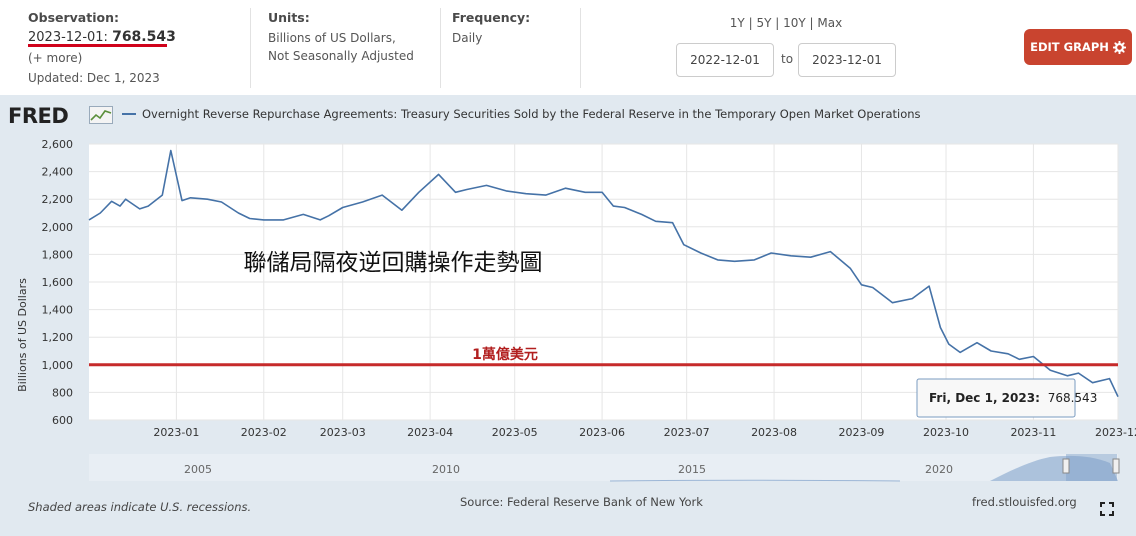 The image size is (1136, 536). What do you see at coordinates (787, 59) in the screenshot?
I see `to-label: to` at bounding box center [787, 59].